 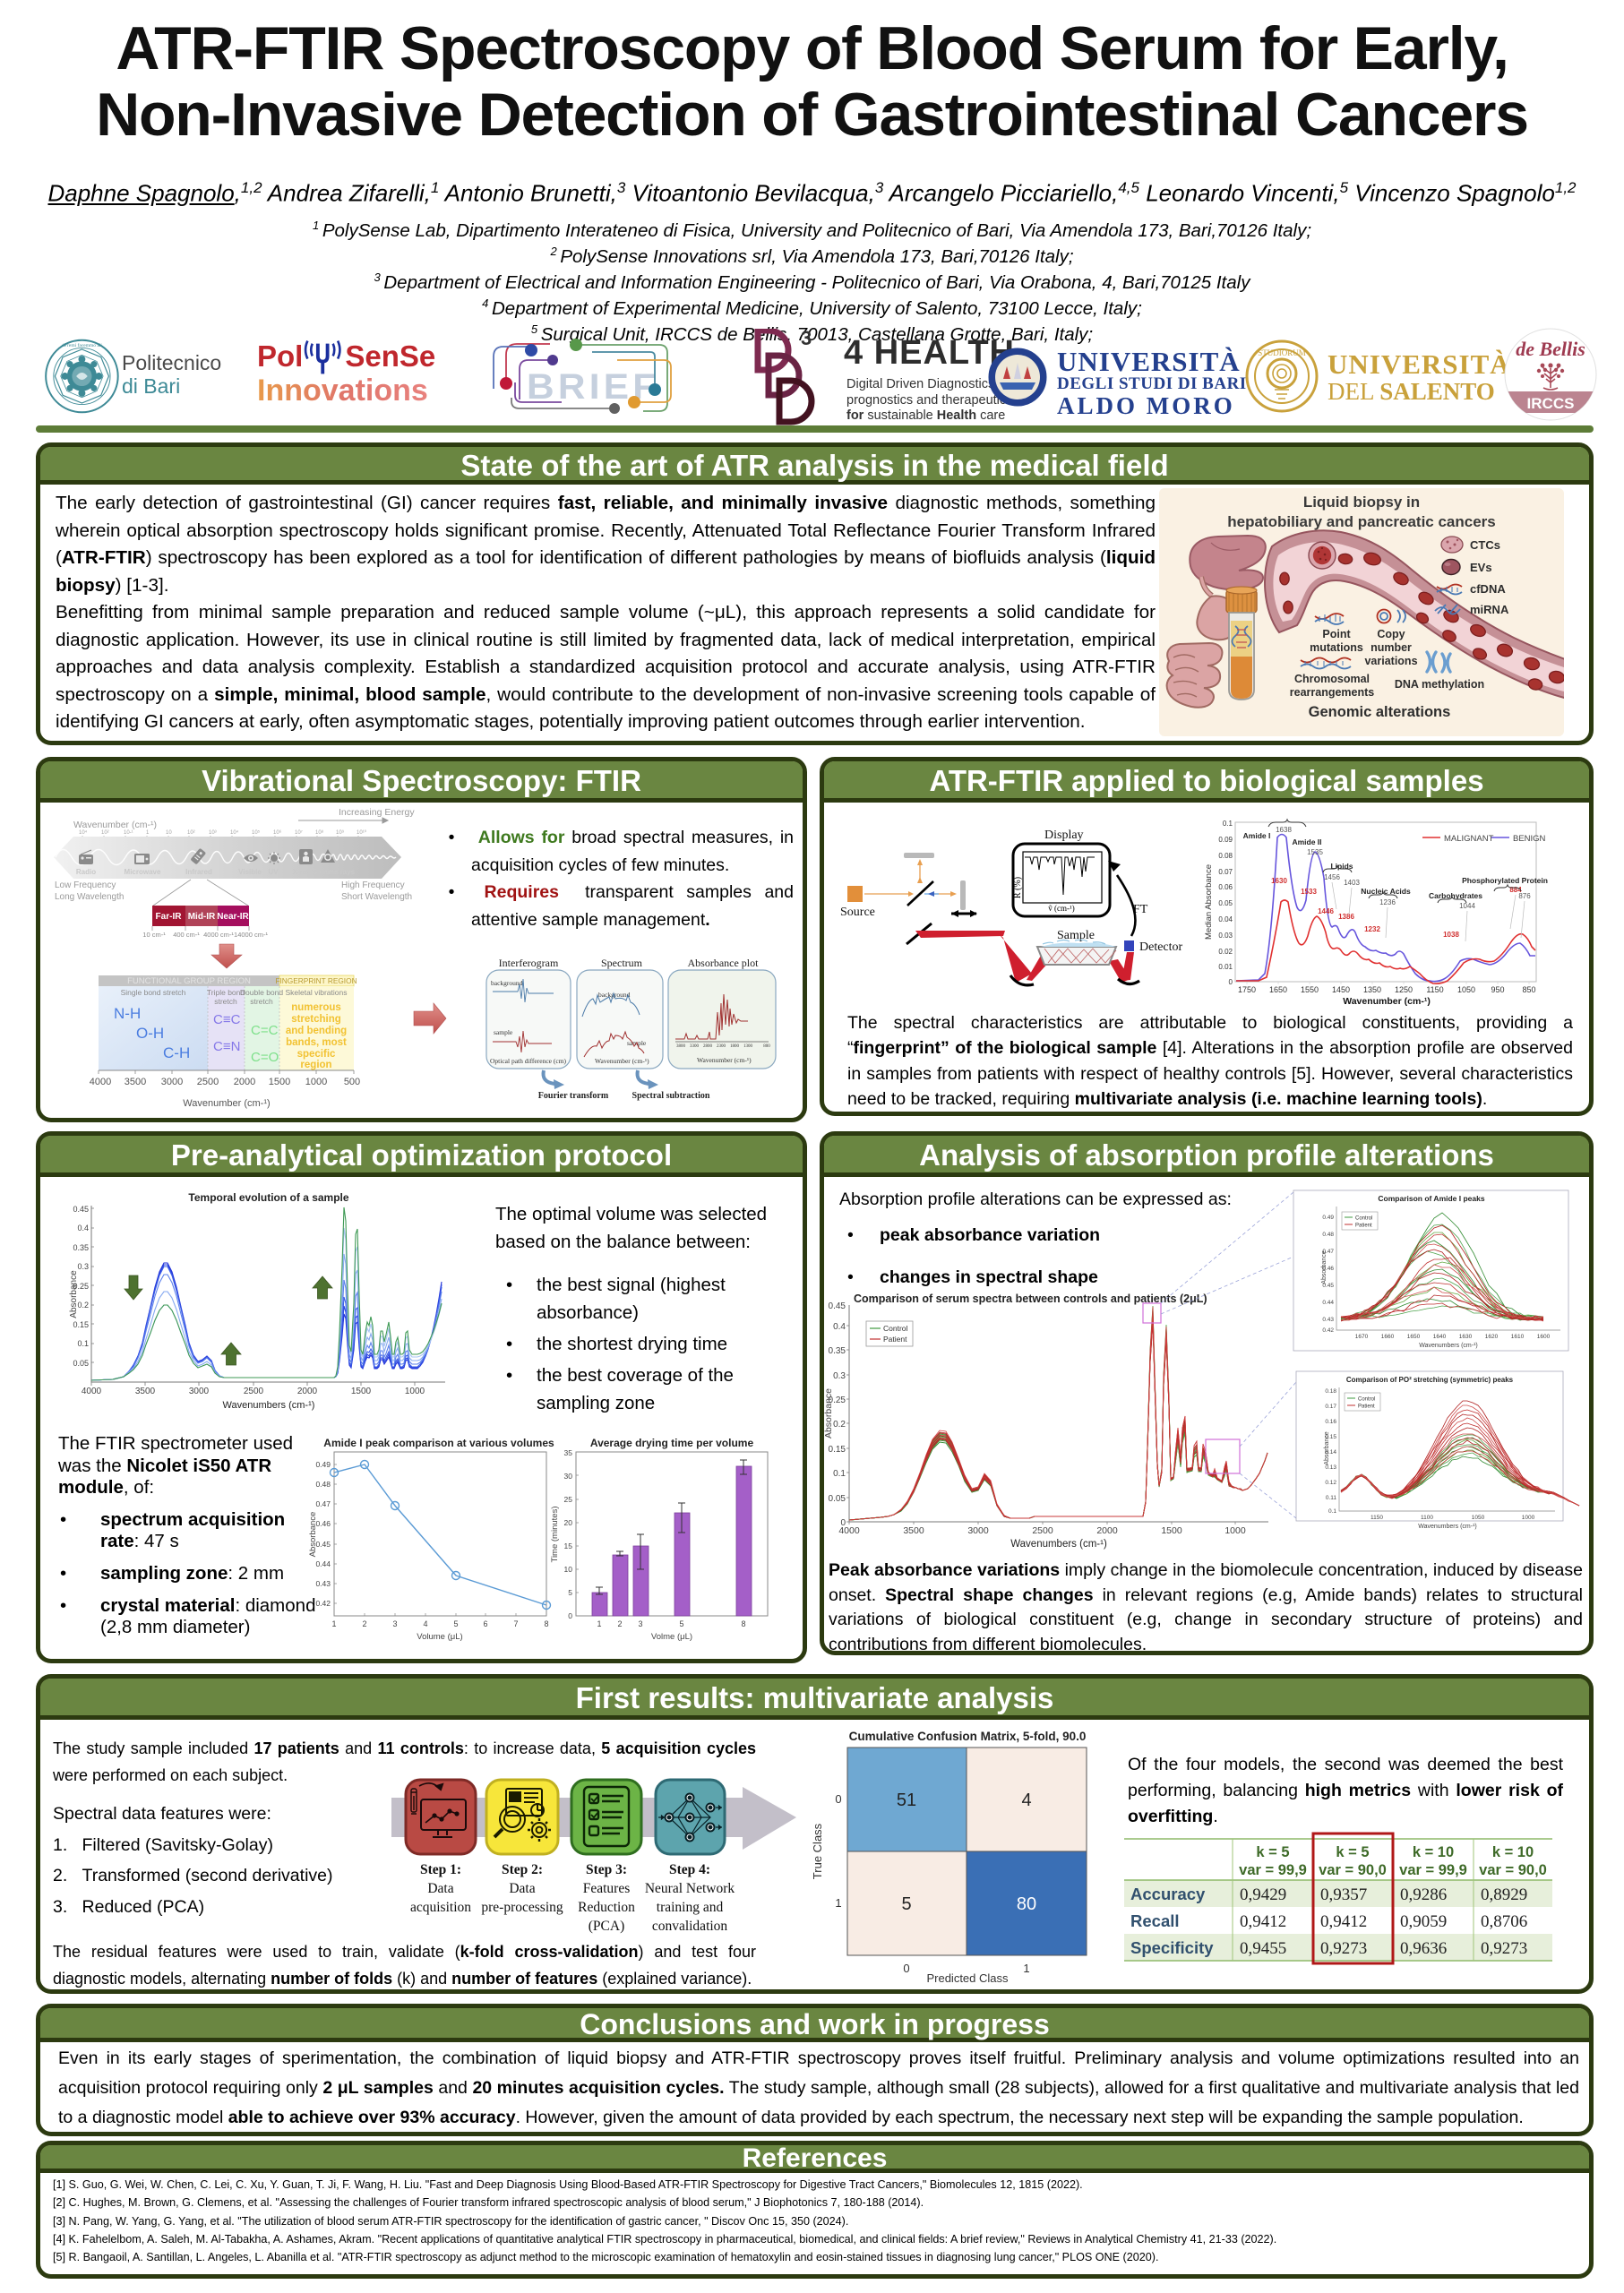 What do you see at coordinates (690, 1926) in the screenshot?
I see `svg-text: convalidation` at bounding box center [690, 1926].